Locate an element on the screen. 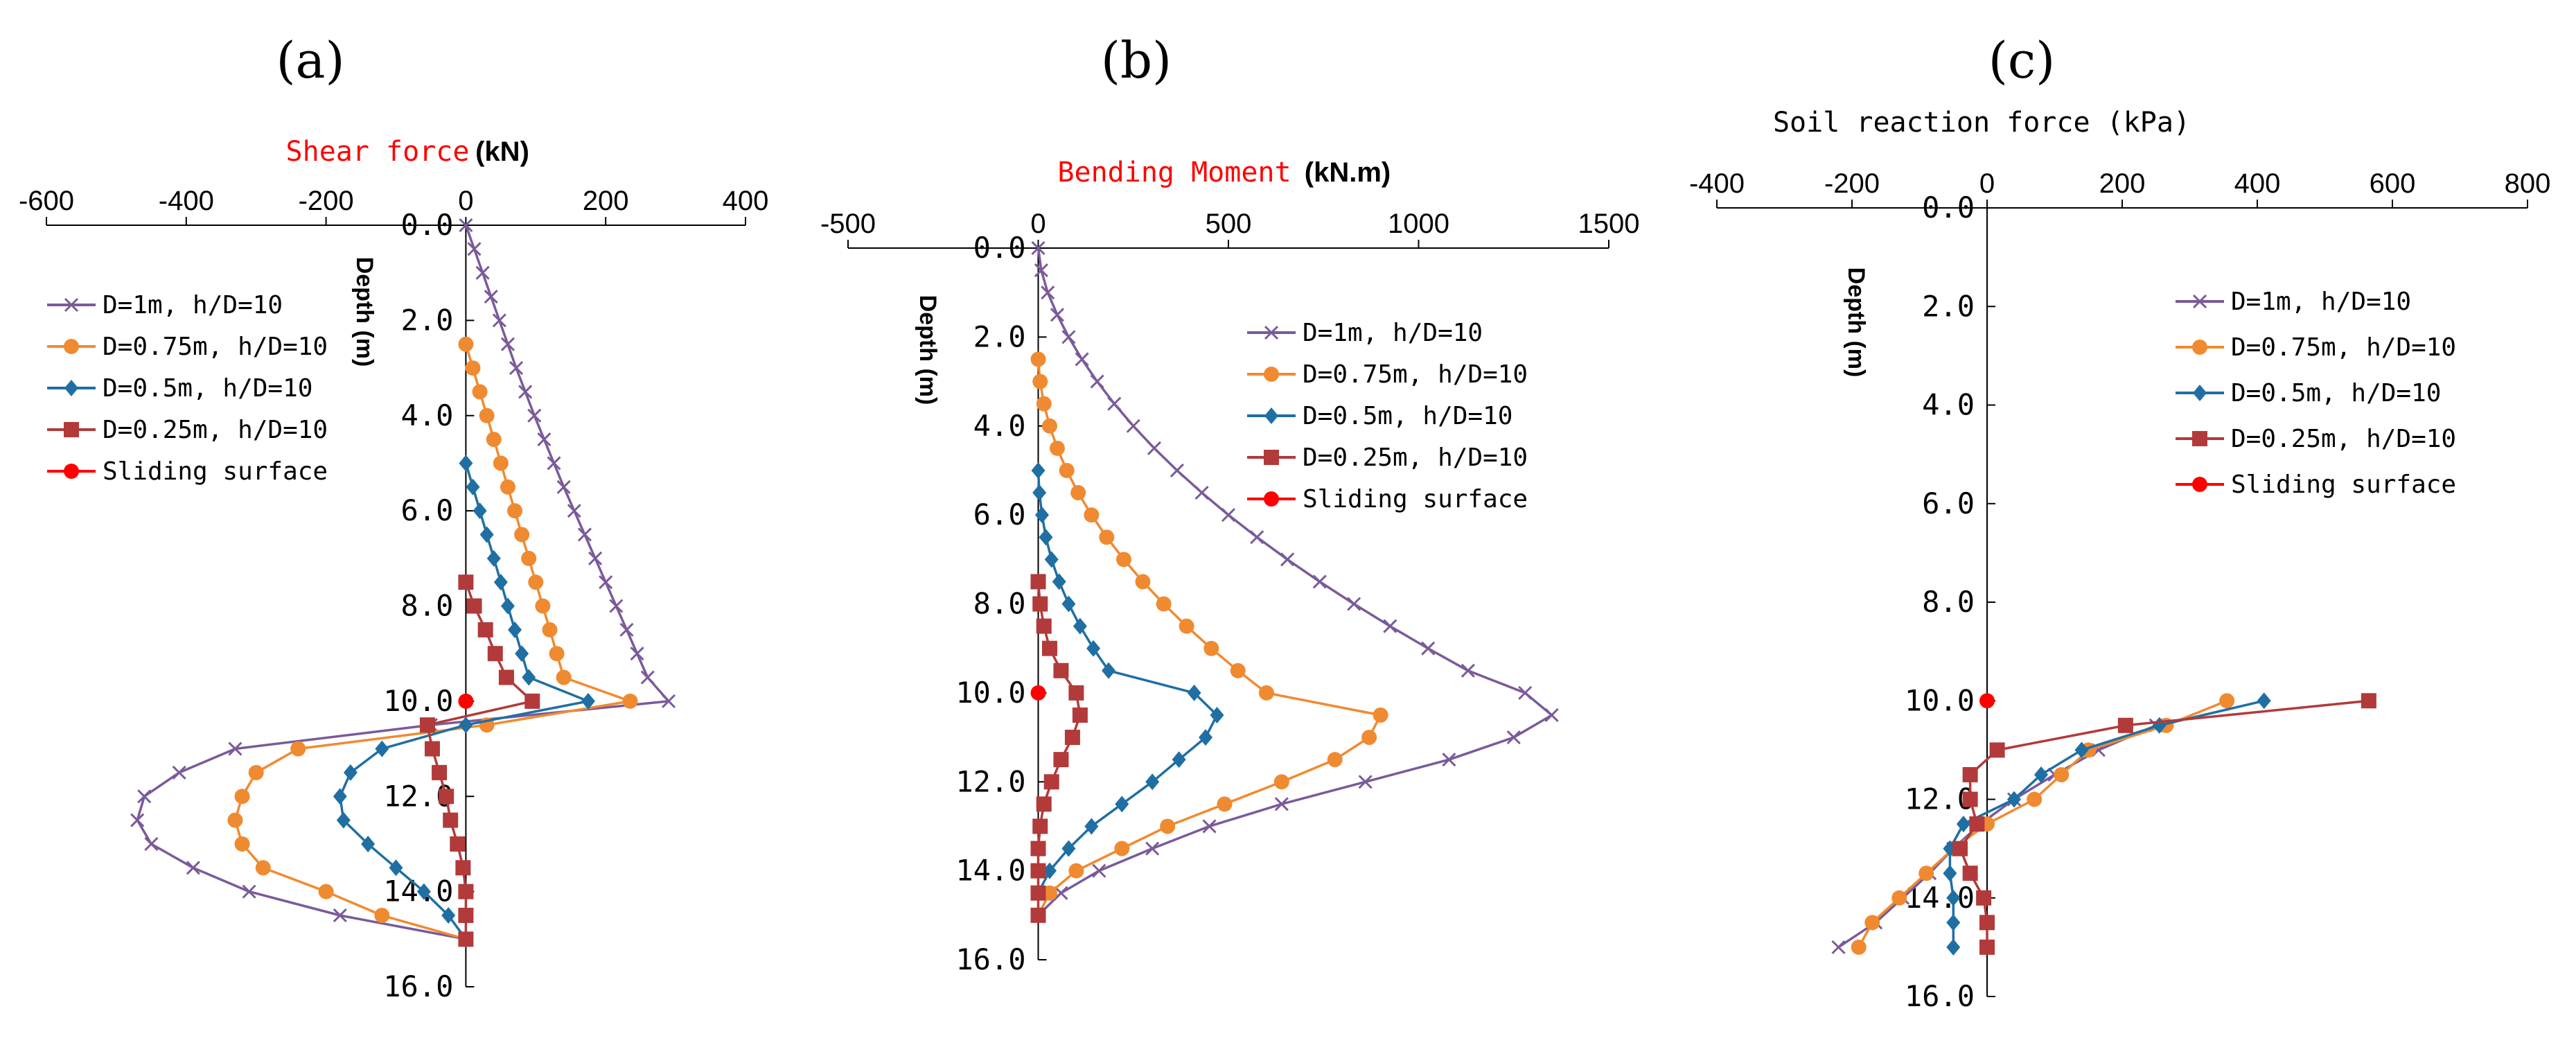 This screenshot has width=2576, height=1054. axis-unit-bending-moment: (kN.m) is located at coordinates (1348, 172).